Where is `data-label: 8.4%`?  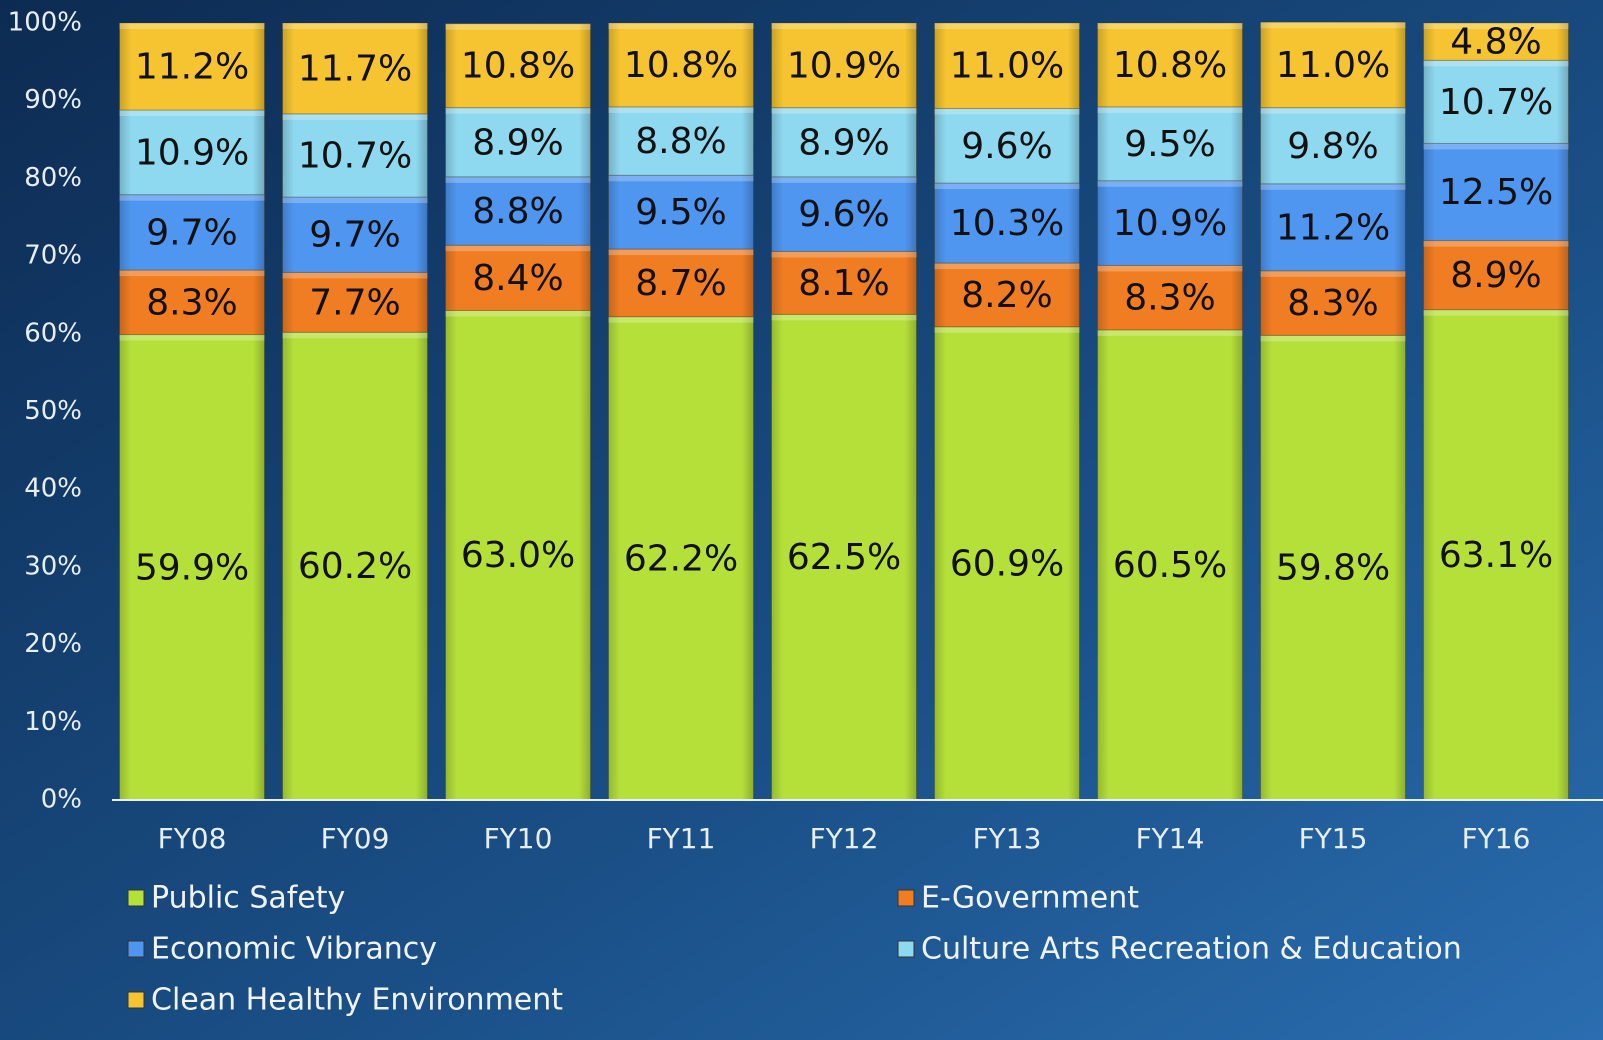 data-label: 8.4% is located at coordinates (517, 278).